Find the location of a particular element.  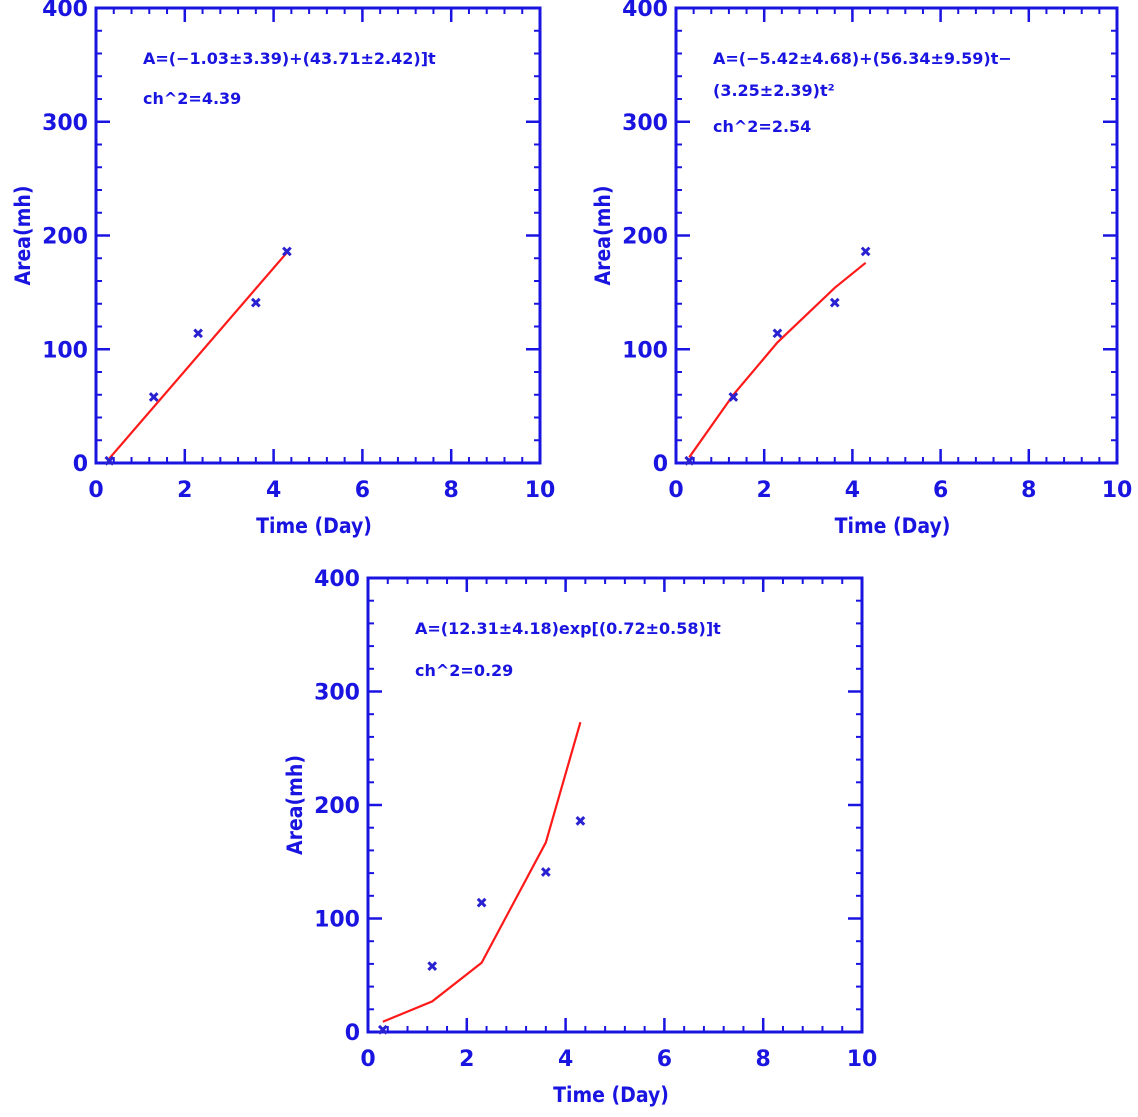

chart-1-xtick-label: 0 is located at coordinates (95, 490).